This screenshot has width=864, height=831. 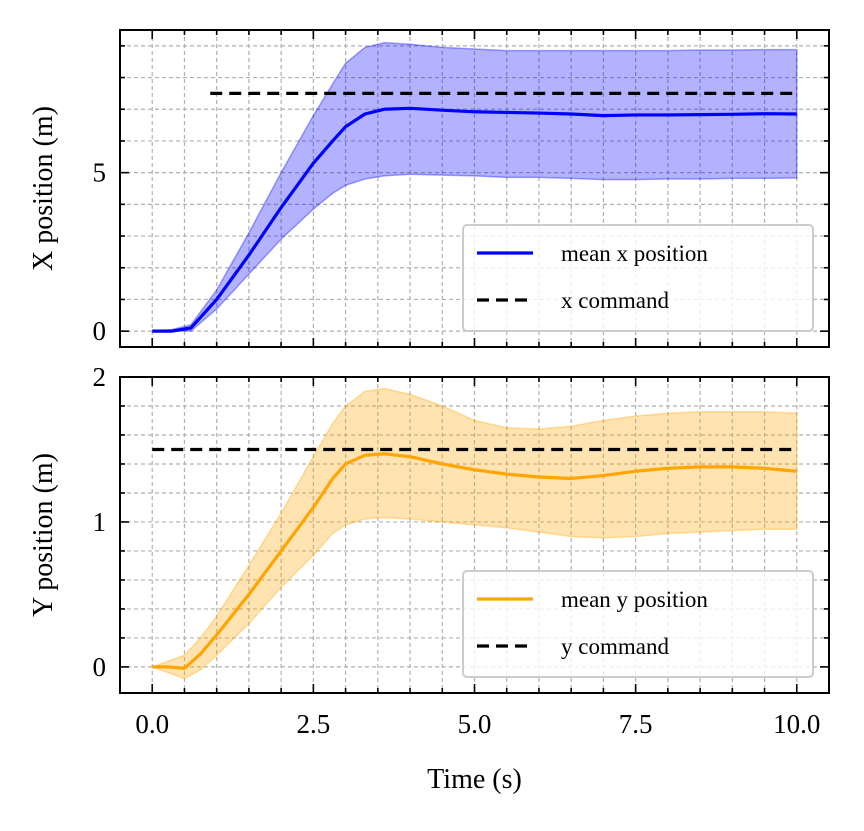 What do you see at coordinates (474, 779) in the screenshot?
I see `x-axis-label: Time (s)` at bounding box center [474, 779].